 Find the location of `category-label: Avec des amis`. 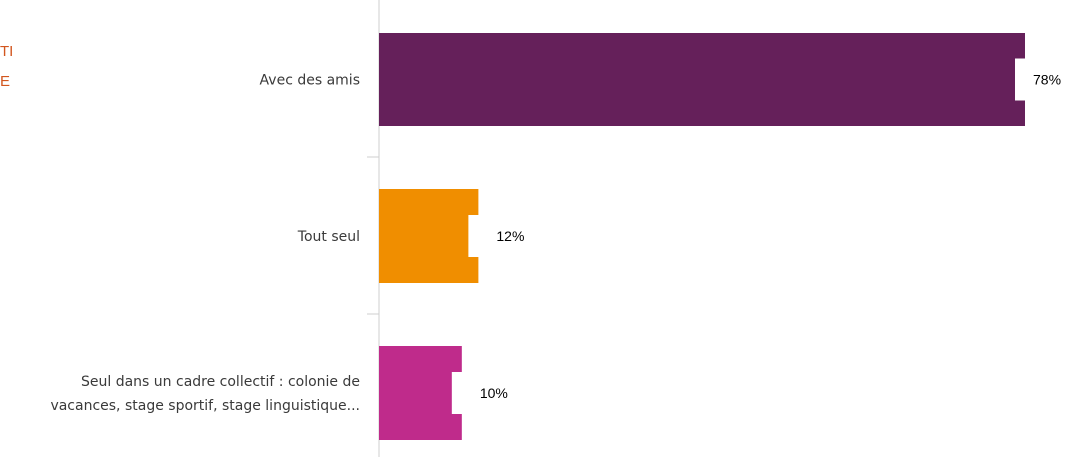

category-label: Avec des amis is located at coordinates (310, 81).